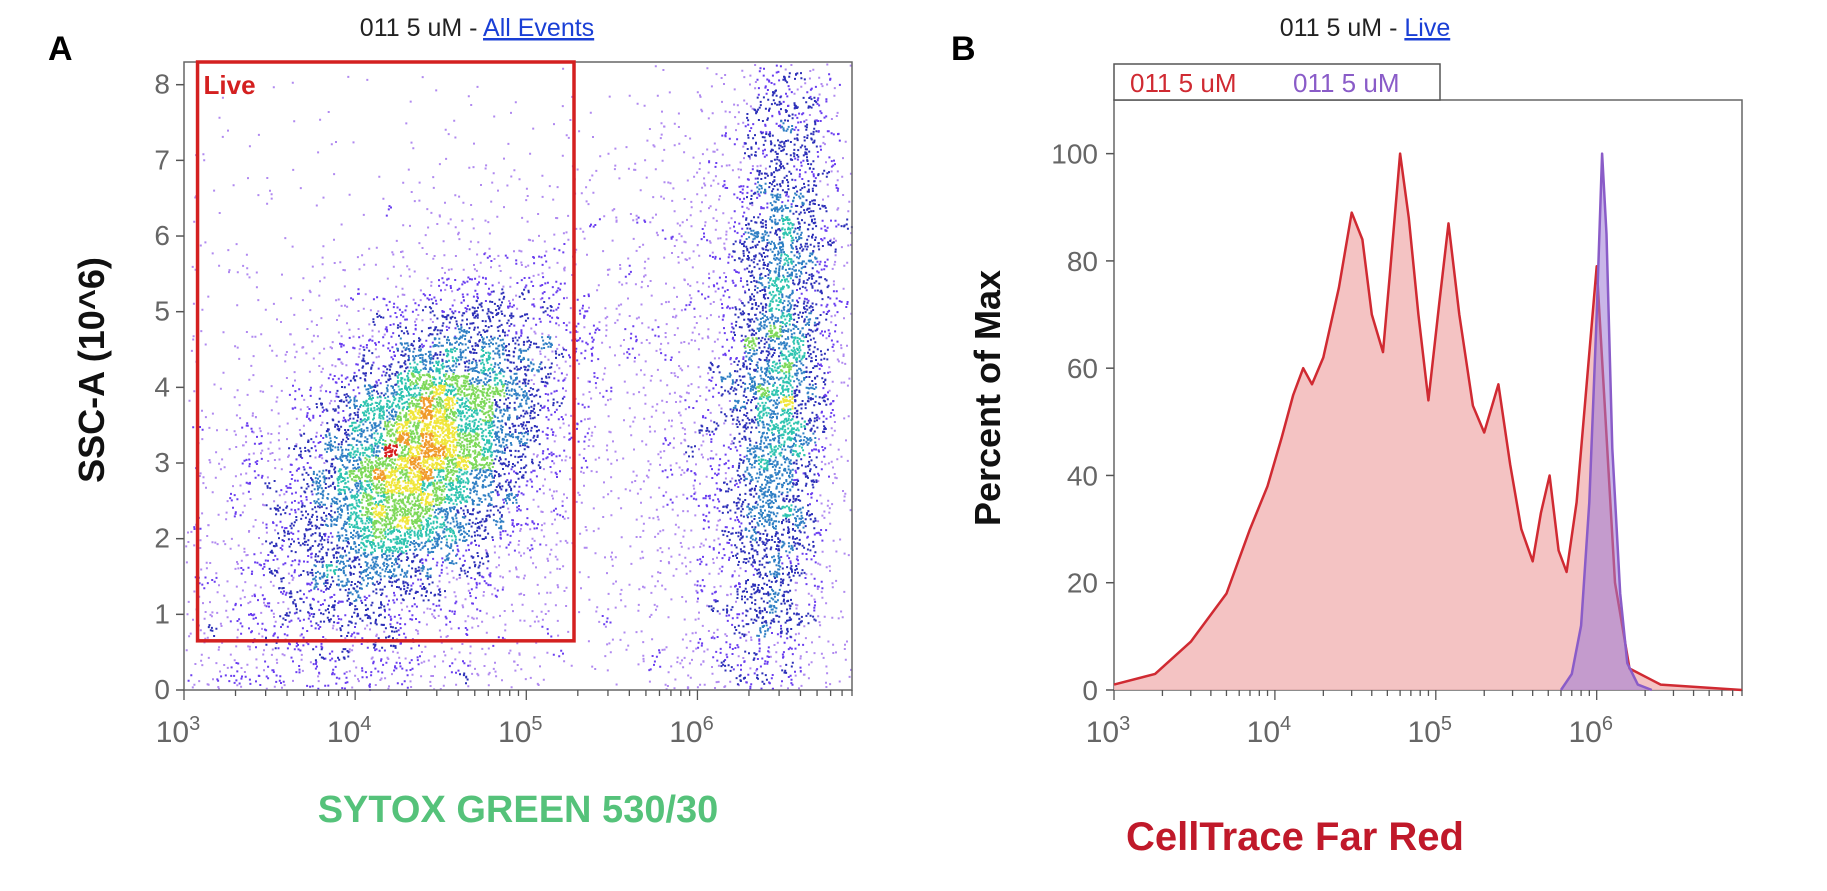 Image resolution: width=1827 pixels, height=891 pixels. Describe the element at coordinates (963, 49) in the screenshot. I see `panel-b-letter: B` at that location.